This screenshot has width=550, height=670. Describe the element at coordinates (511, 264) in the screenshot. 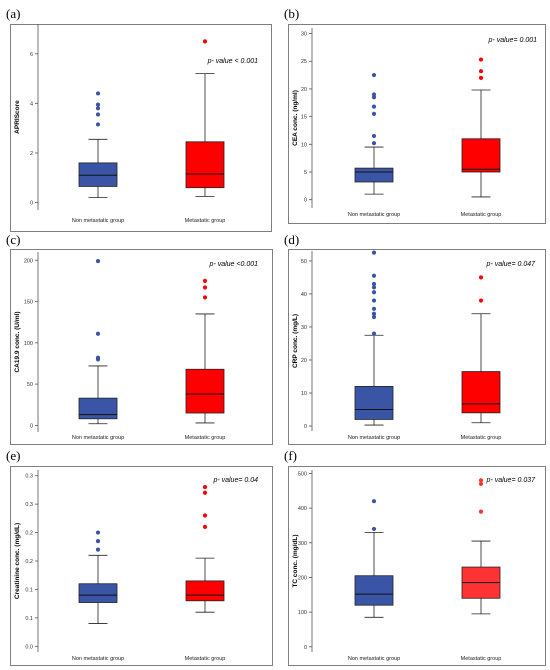

I see `p-value-annotation: p- value= 0.047` at that location.